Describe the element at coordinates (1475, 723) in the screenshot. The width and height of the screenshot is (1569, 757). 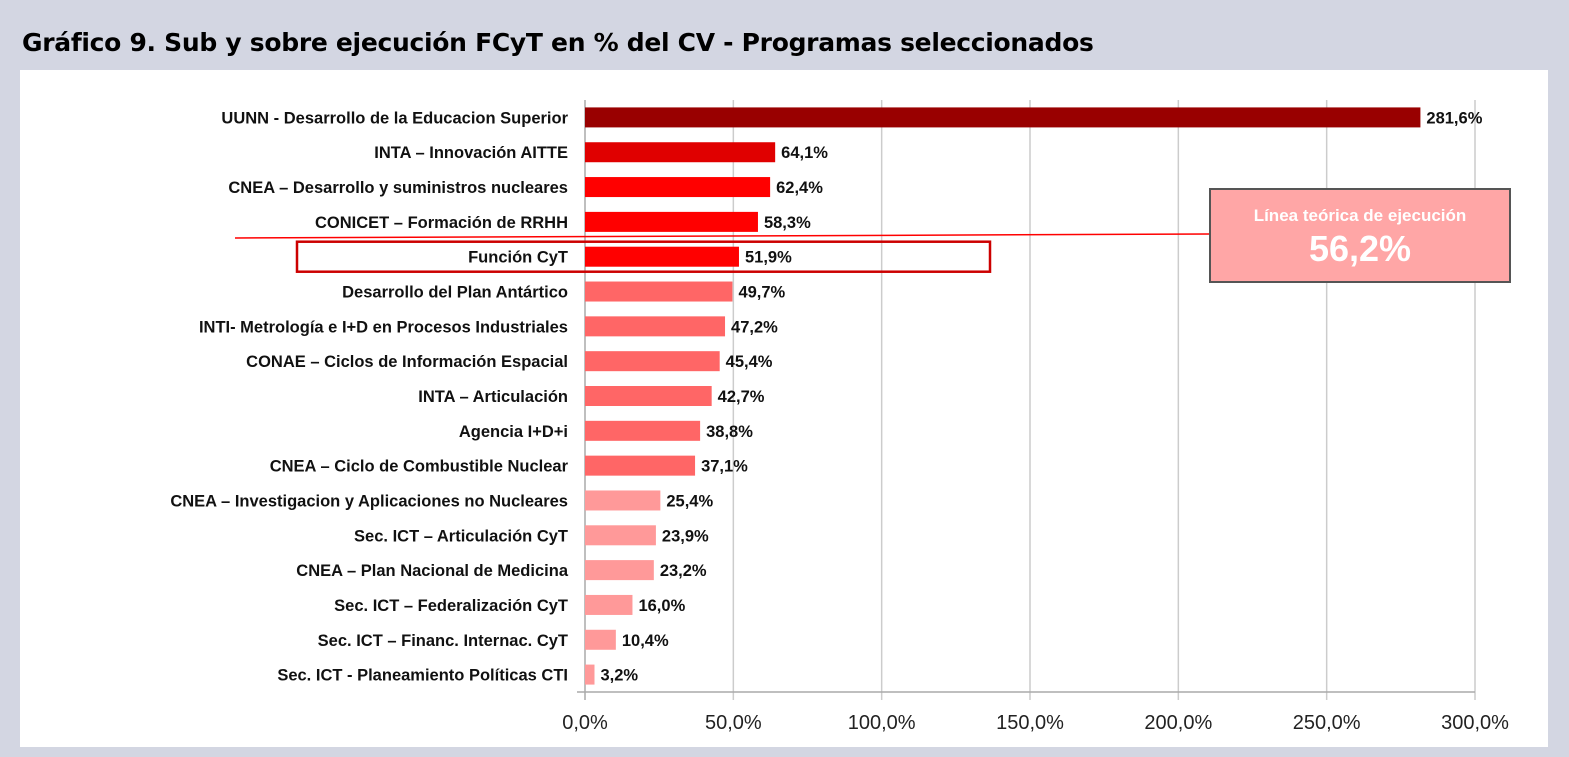
I see `x-tick-label: 300,0%` at that location.